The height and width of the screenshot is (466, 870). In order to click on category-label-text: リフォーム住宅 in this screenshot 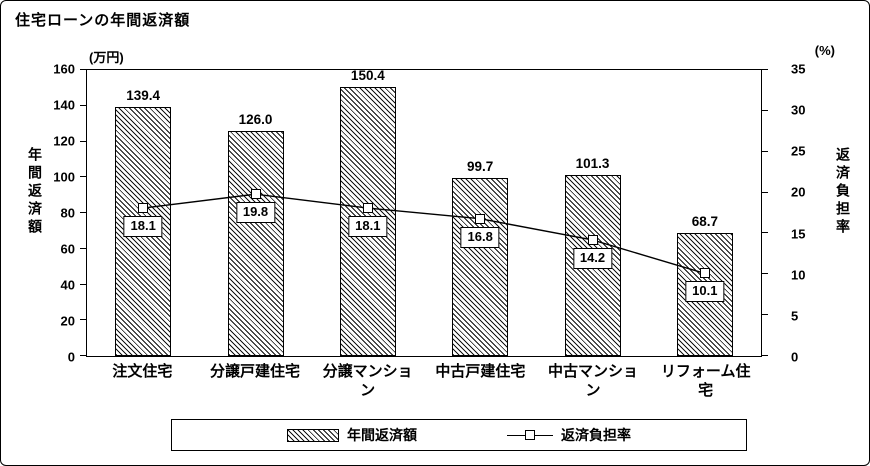, I will do `click(705, 381)`.